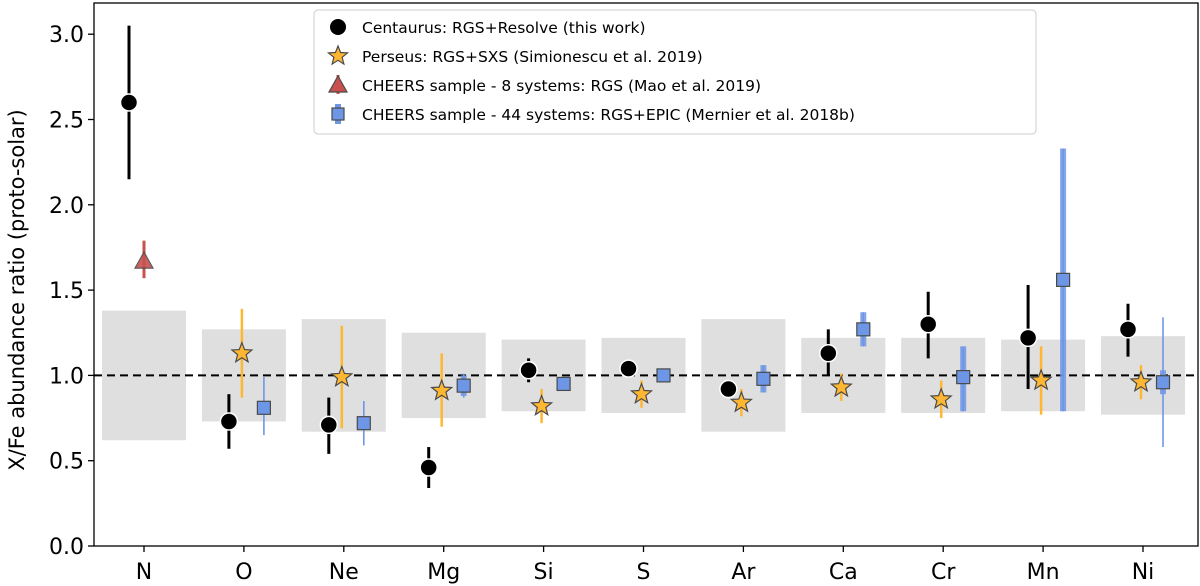  Describe the element at coordinates (743, 572) in the screenshot. I see `xtick-label-Ar: Ar` at that location.